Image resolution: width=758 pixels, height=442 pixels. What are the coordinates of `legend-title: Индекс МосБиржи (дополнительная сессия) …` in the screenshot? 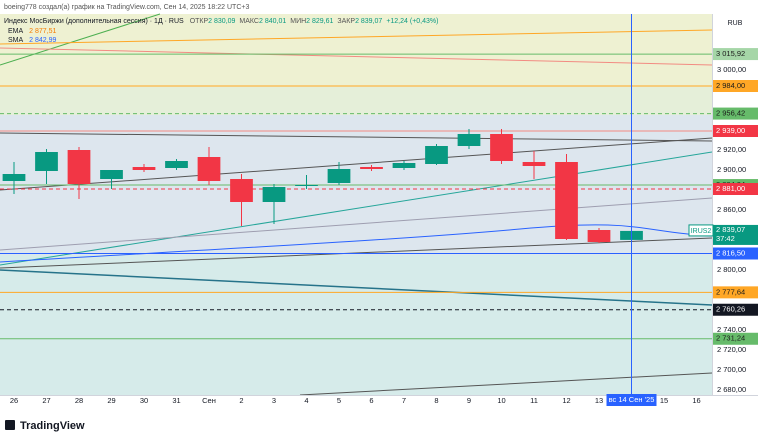 It's located at (94, 21).